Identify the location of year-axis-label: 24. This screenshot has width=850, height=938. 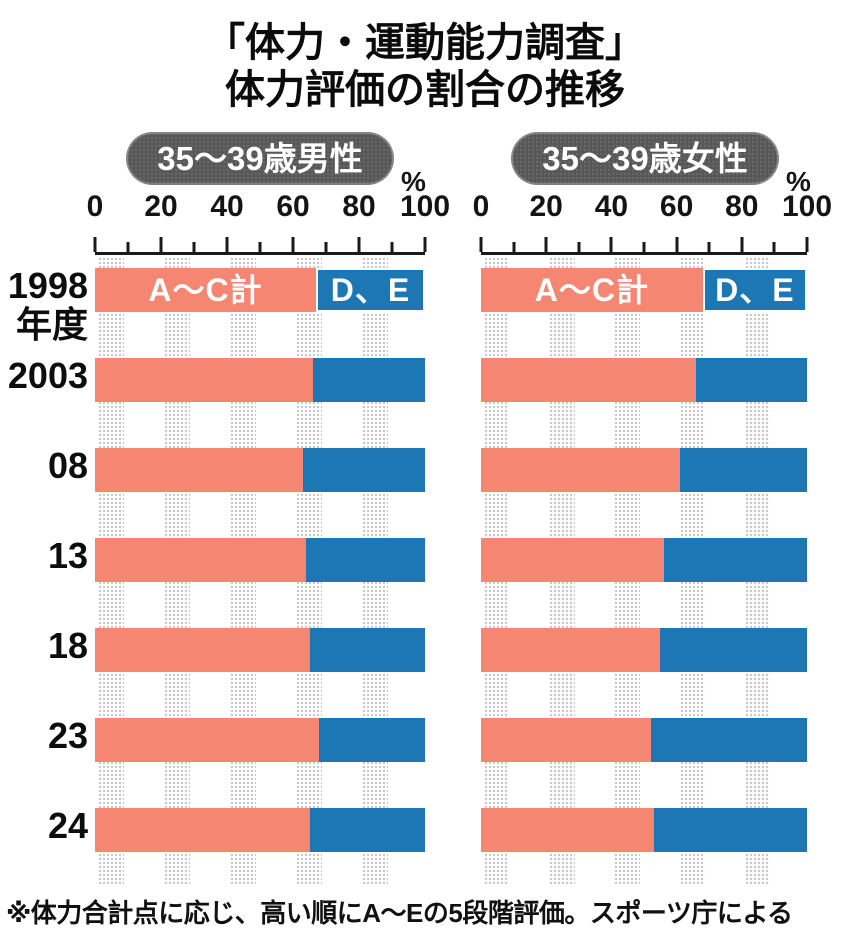
(44, 825).